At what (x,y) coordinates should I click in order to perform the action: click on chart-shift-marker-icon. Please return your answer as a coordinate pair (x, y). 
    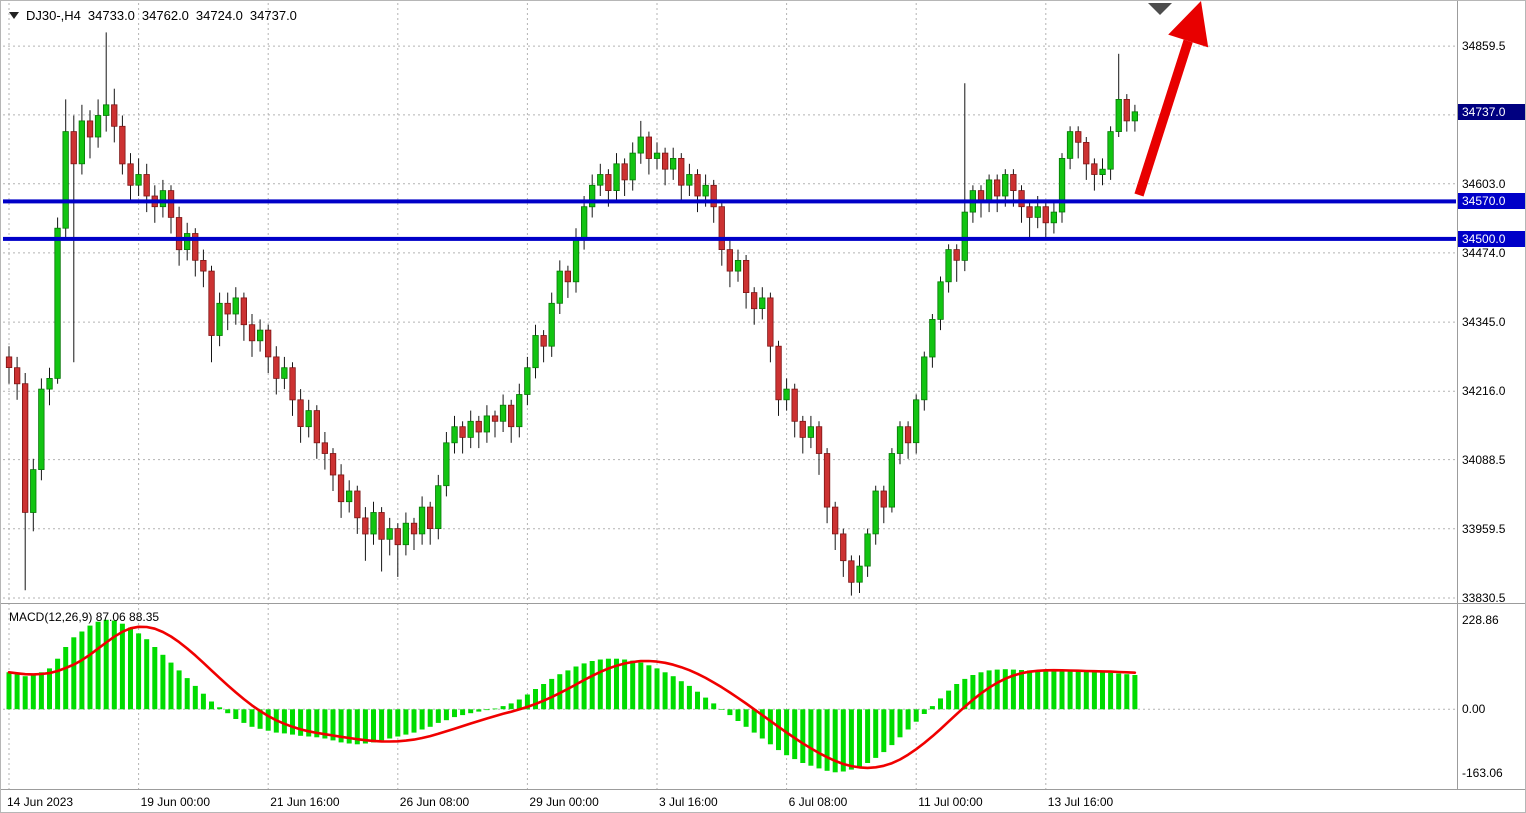
    Looking at the image, I should click on (1160, 9).